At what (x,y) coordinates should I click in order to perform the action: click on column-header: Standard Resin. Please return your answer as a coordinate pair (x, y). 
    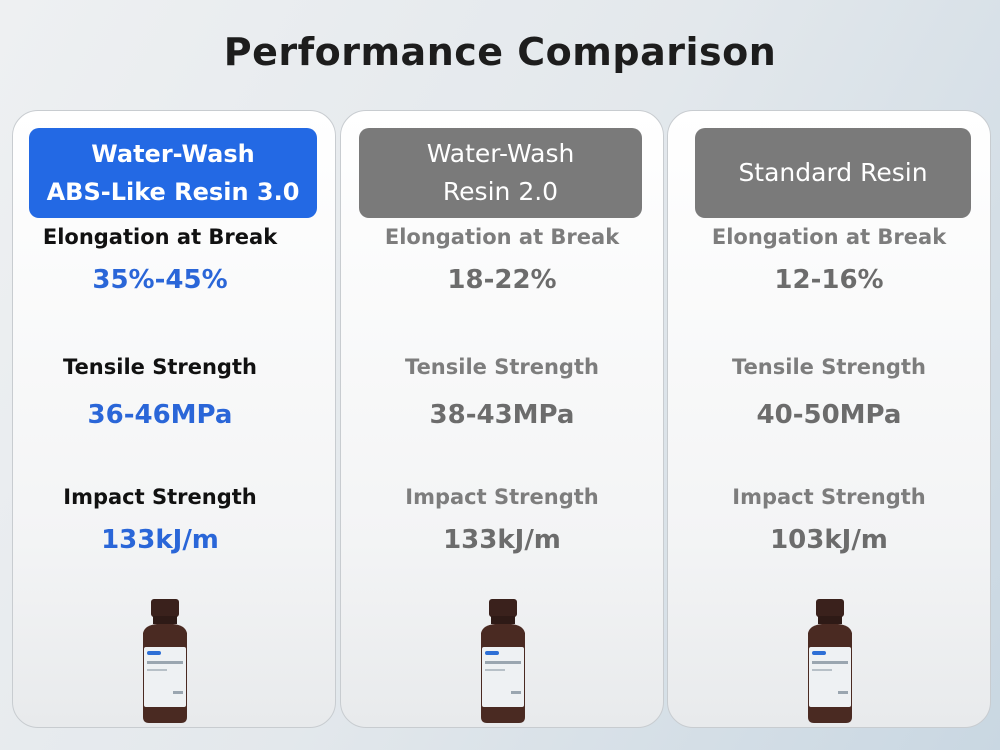
    Looking at the image, I should click on (833, 173).